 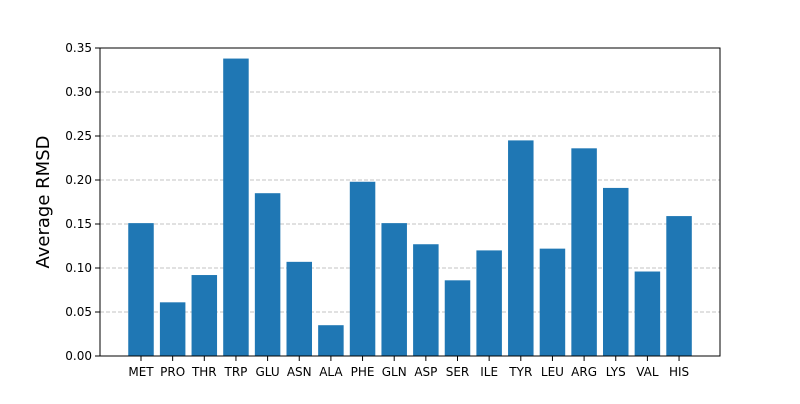 I want to click on x-tick-label: TRP, so click(x=235, y=372).